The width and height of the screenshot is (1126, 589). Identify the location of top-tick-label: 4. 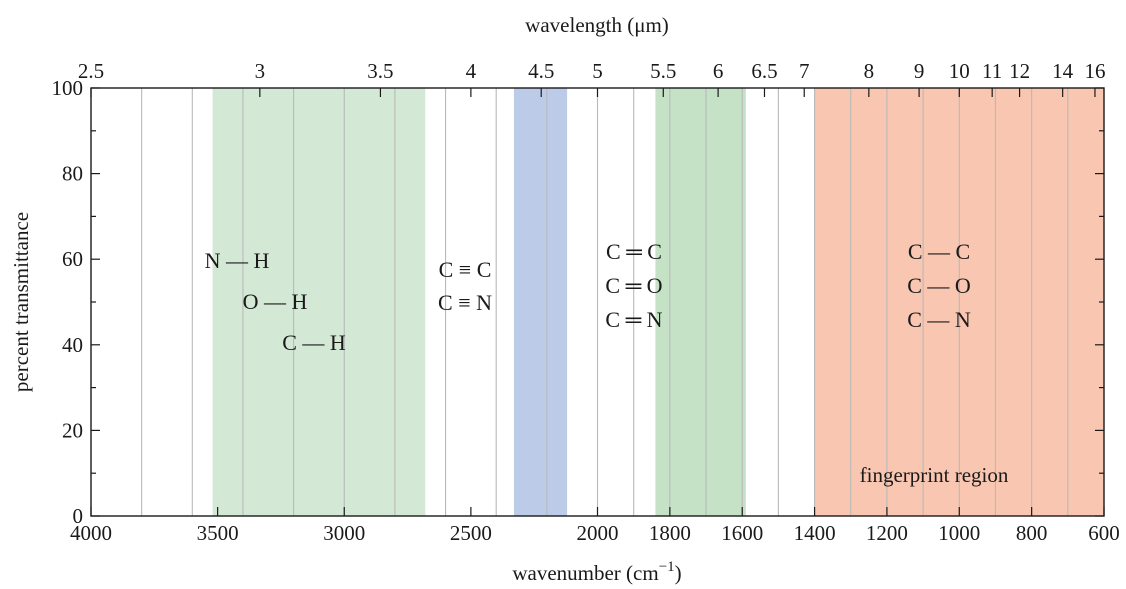
(471, 71).